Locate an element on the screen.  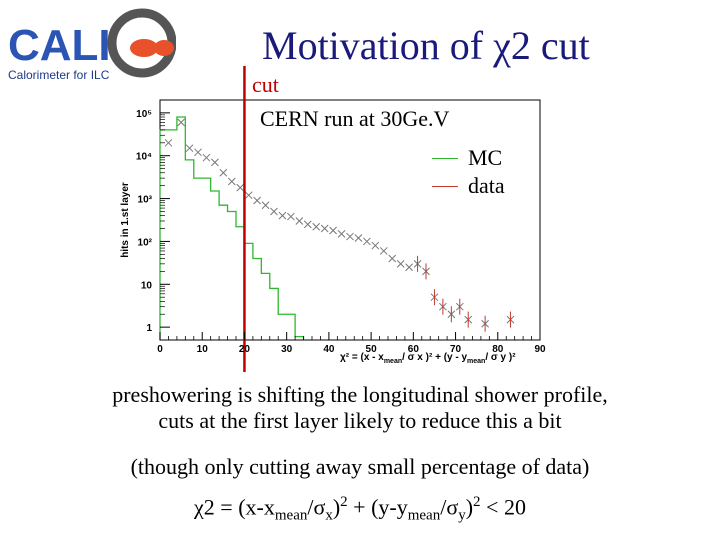
formula-sub: y is located at coordinates (462, 515).